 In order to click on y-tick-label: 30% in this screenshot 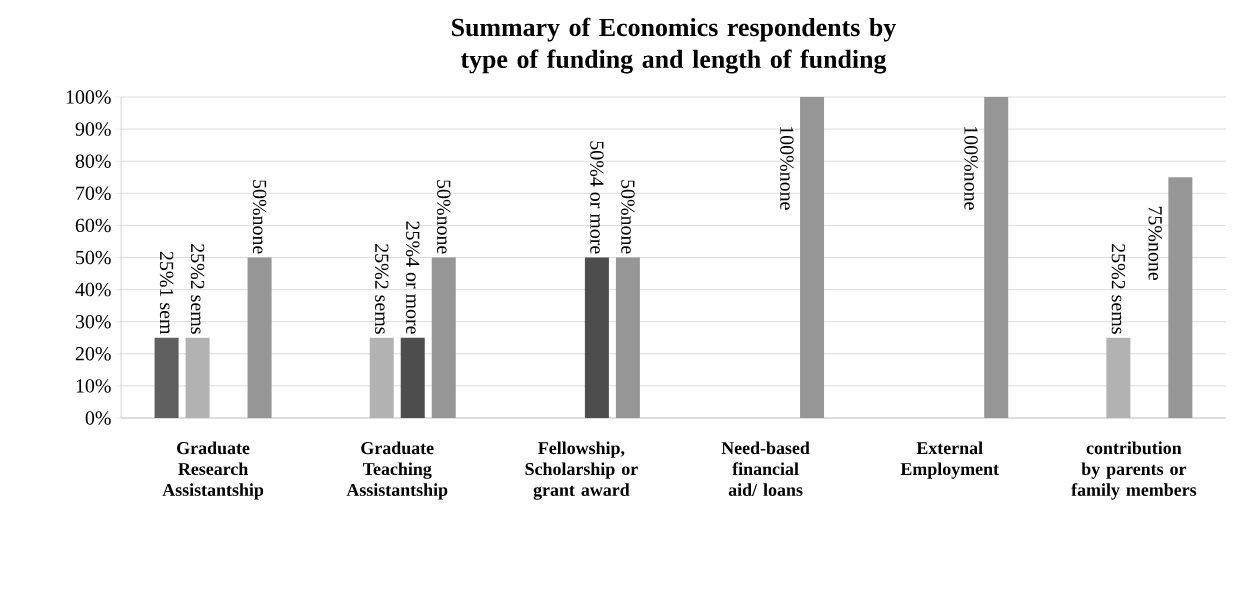, I will do `click(93, 321)`.